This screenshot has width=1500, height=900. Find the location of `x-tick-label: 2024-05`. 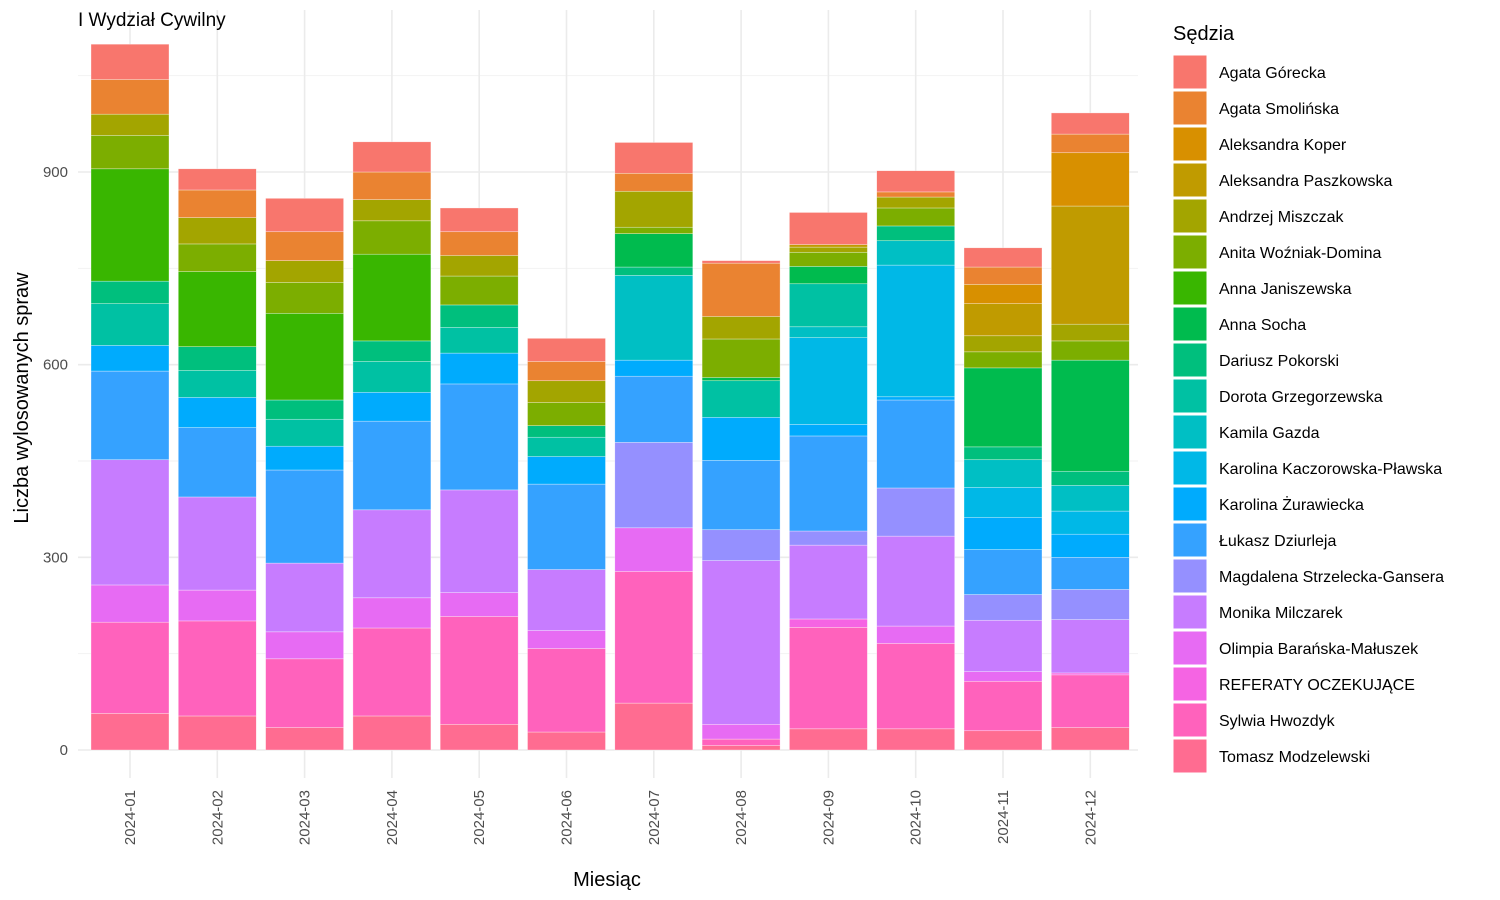

x-tick-label: 2024-05 is located at coordinates (479, 817).